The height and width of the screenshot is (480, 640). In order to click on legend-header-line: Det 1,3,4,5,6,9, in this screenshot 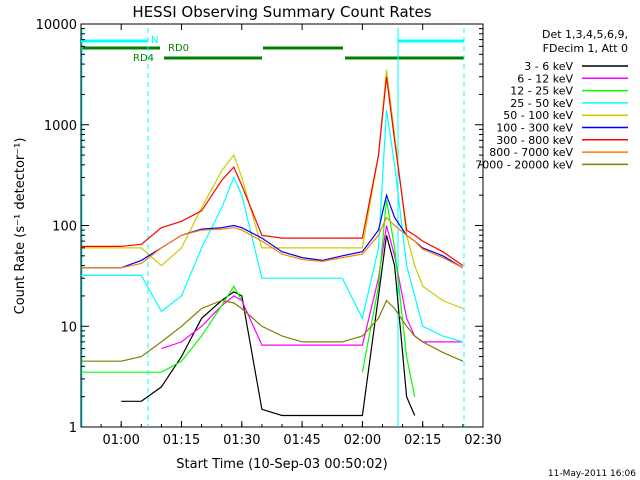, I will do `click(585, 34)`.